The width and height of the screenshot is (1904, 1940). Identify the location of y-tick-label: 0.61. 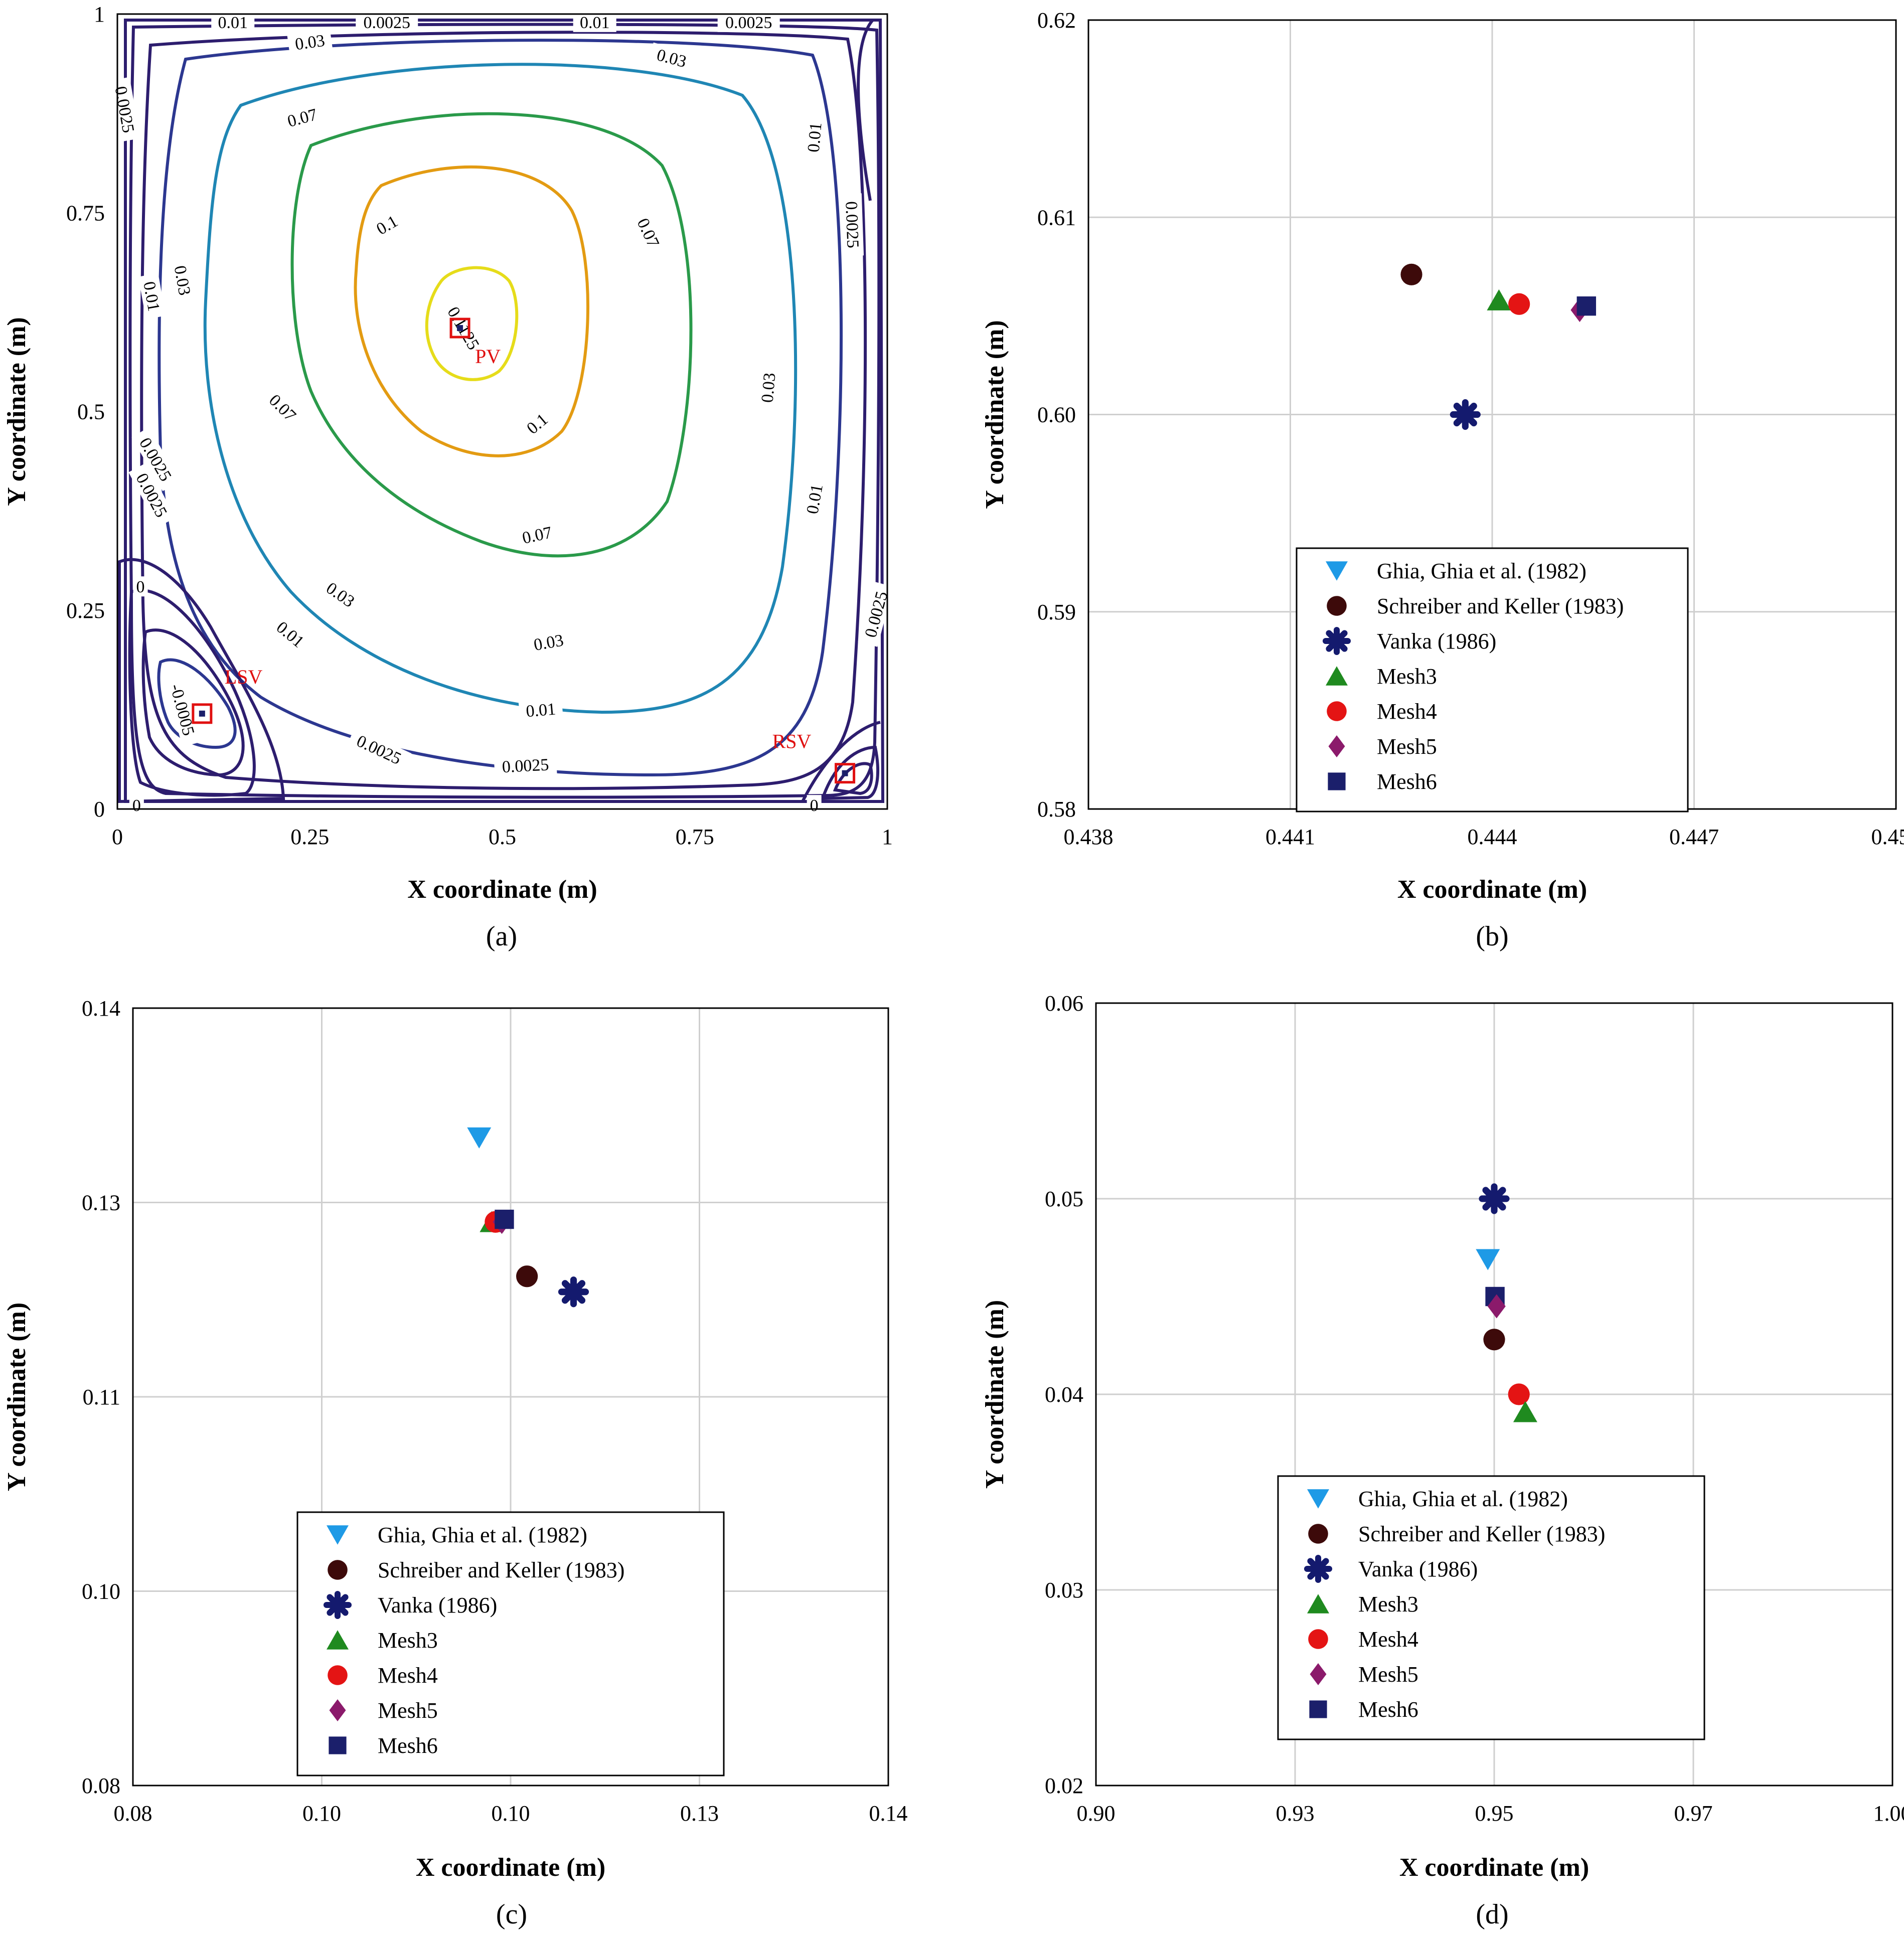
(1056, 217).